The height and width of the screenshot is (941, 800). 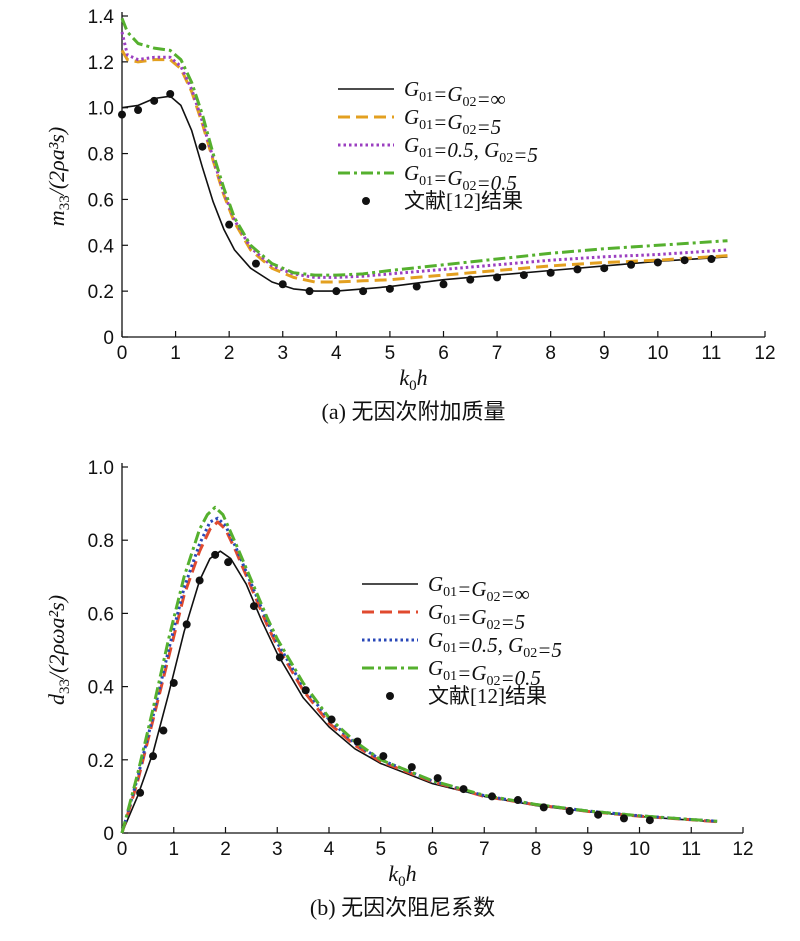 What do you see at coordinates (101, 17) in the screenshot?
I see `y-tick-label: 1.4` at bounding box center [101, 17].